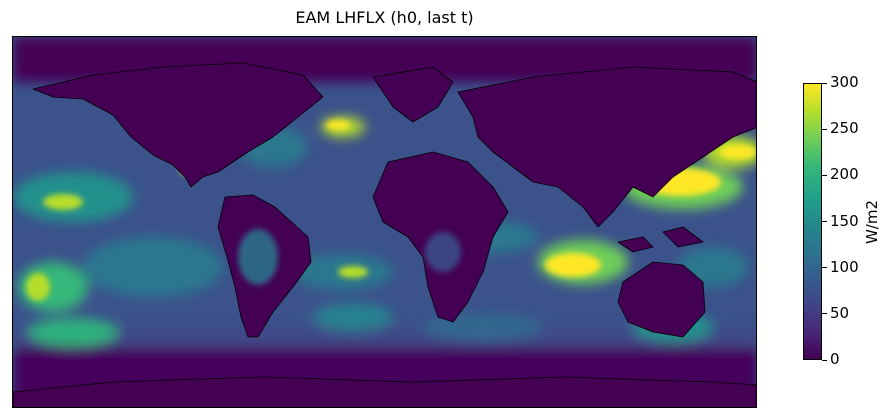 The height and width of the screenshot is (420, 893). I want to click on colorbar-tick-label: 150, so click(844, 220).